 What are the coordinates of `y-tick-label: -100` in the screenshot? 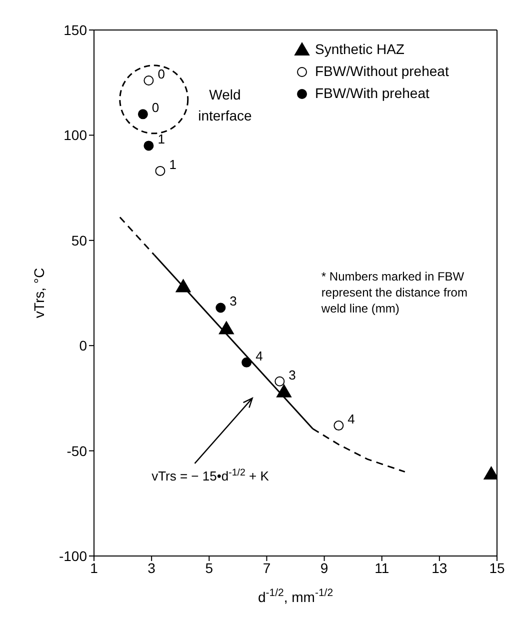 It's located at (73, 556).